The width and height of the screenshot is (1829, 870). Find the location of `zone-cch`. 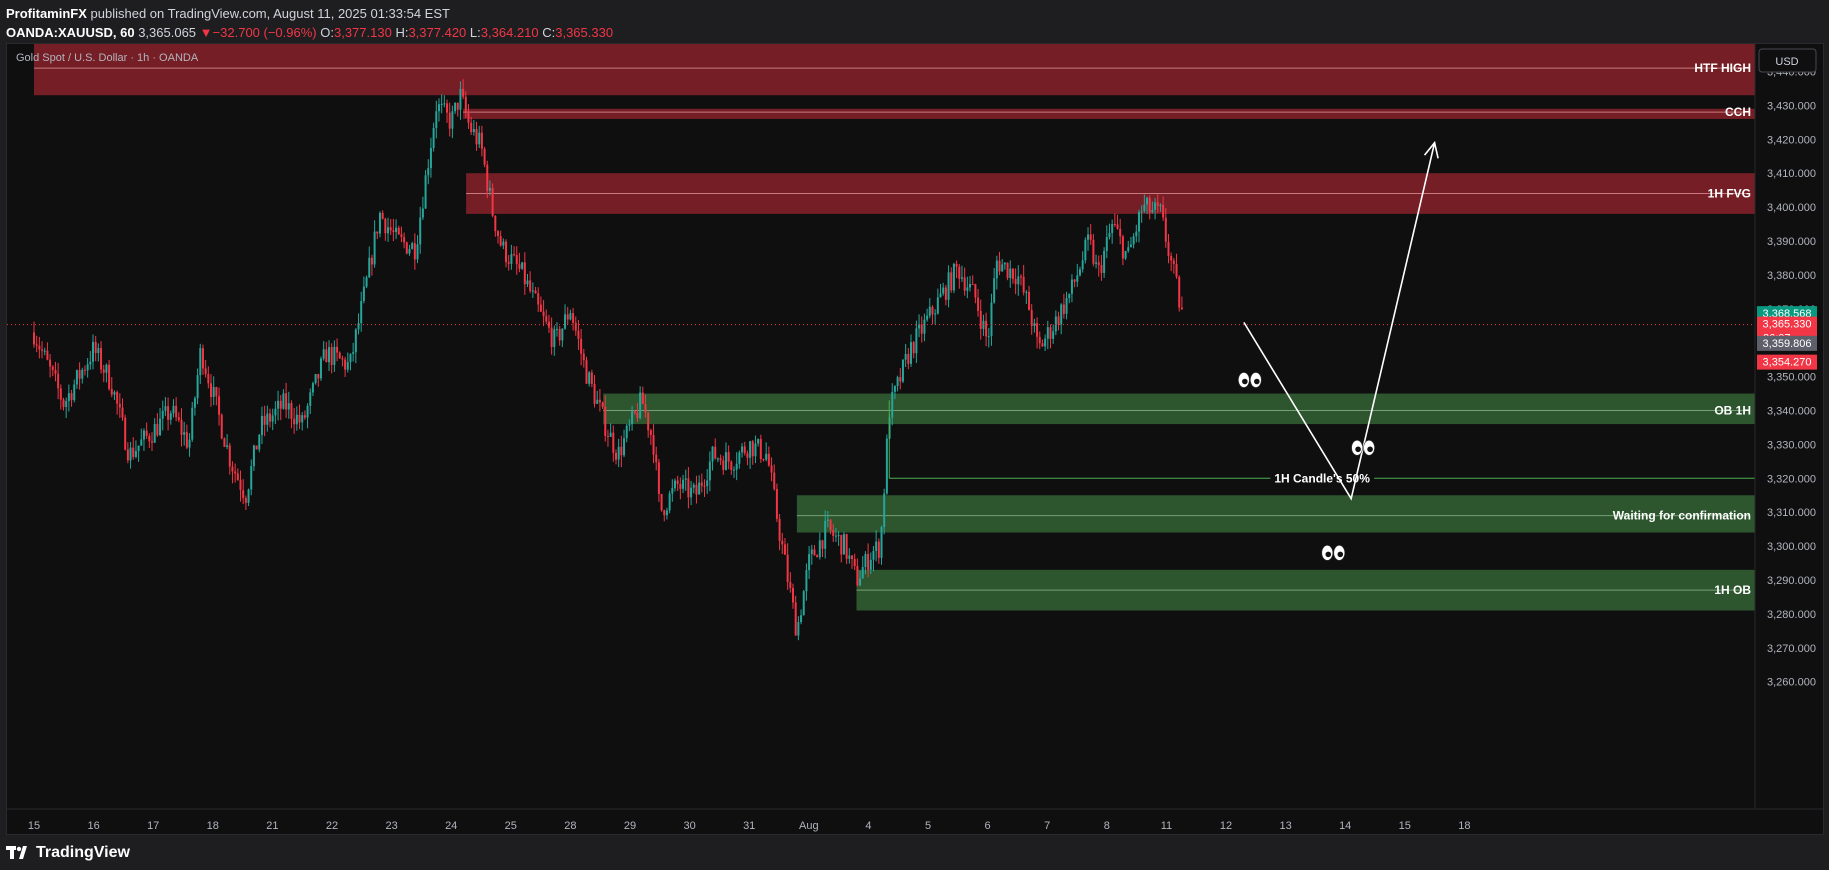

zone-cch is located at coordinates (1109, 113).